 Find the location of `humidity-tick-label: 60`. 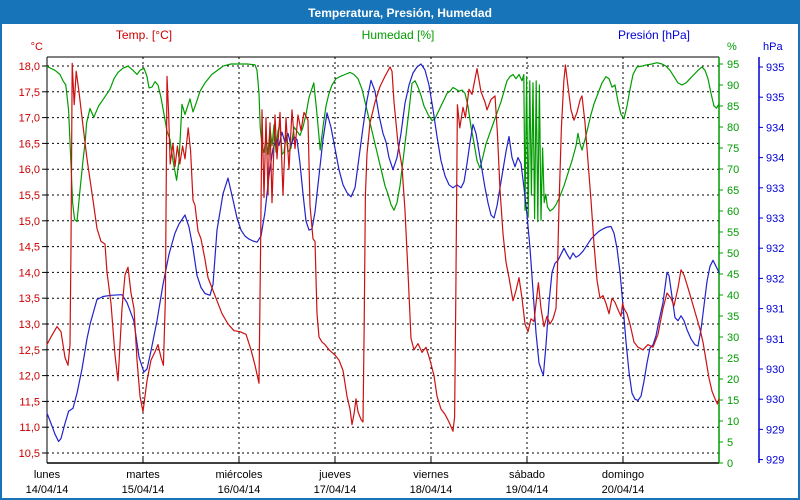

humidity-tick-label: 60 is located at coordinates (733, 212).